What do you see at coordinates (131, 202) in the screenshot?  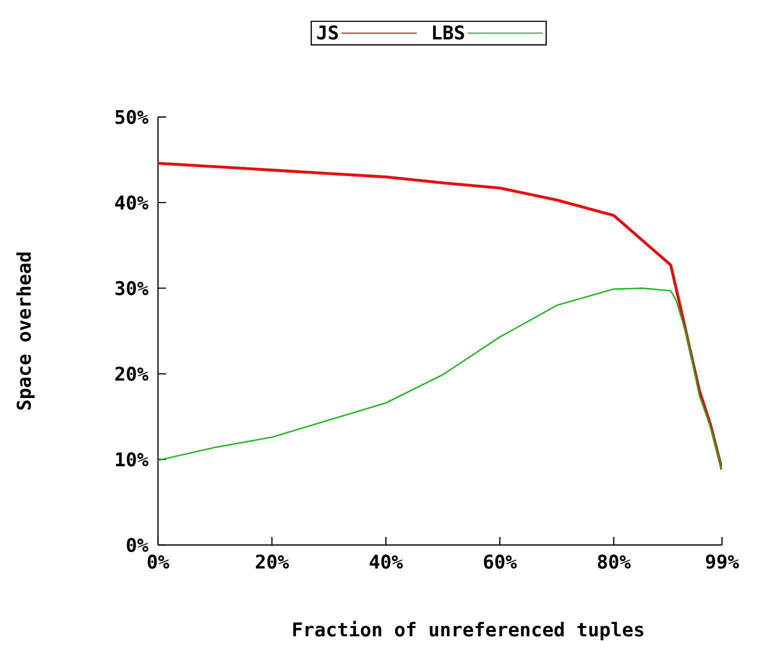 I see `y-tick-label: 40%` at bounding box center [131, 202].